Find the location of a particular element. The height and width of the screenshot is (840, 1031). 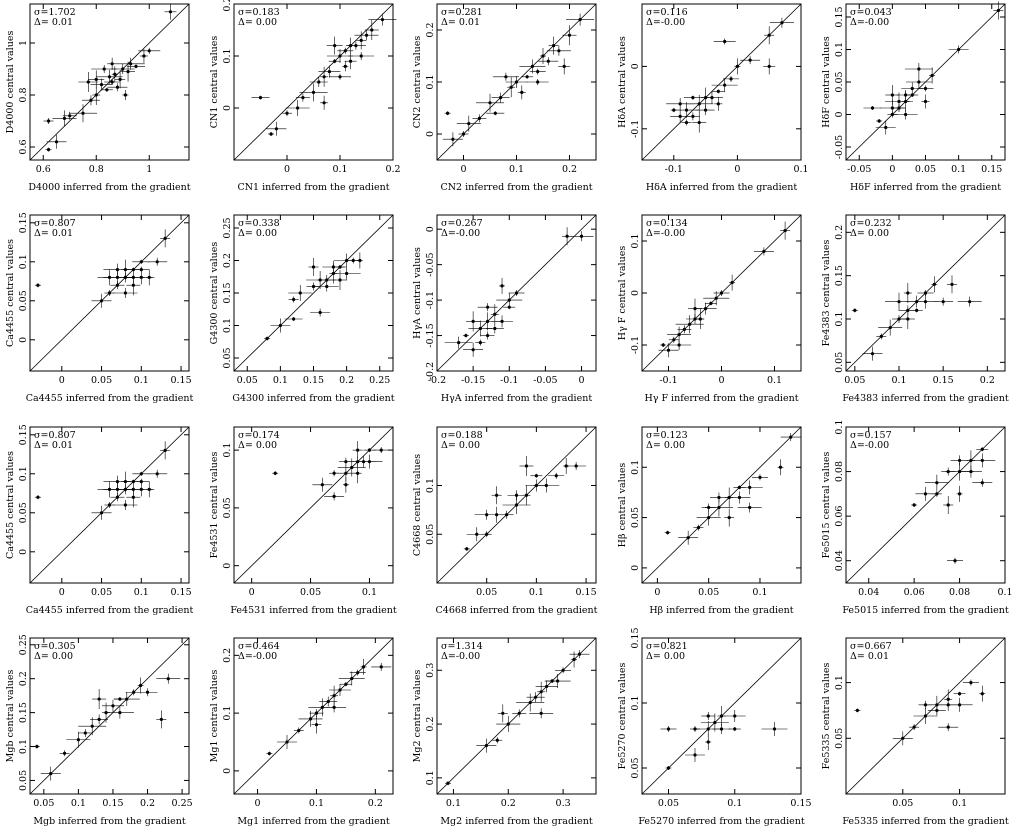

y-tick-label: 0.1 is located at coordinates (839, 318).